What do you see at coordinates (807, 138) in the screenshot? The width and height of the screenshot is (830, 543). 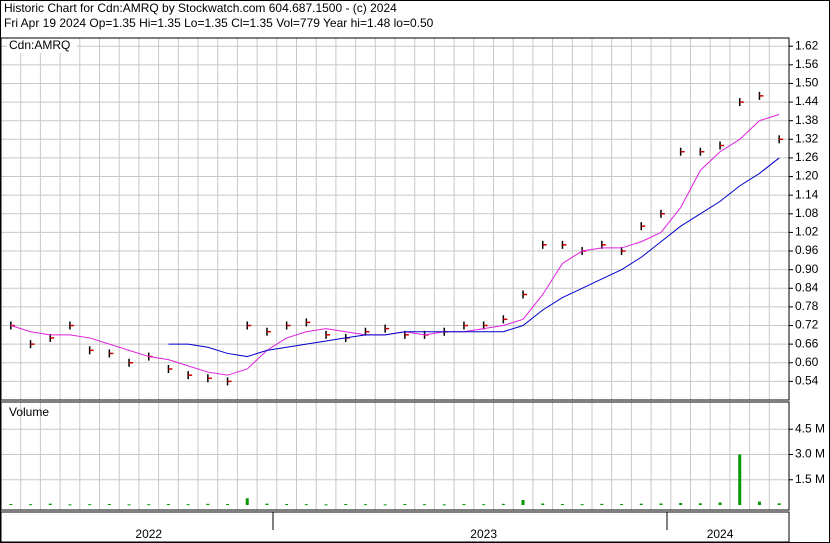 I see `y-tick-label: 1.32` at bounding box center [807, 138].